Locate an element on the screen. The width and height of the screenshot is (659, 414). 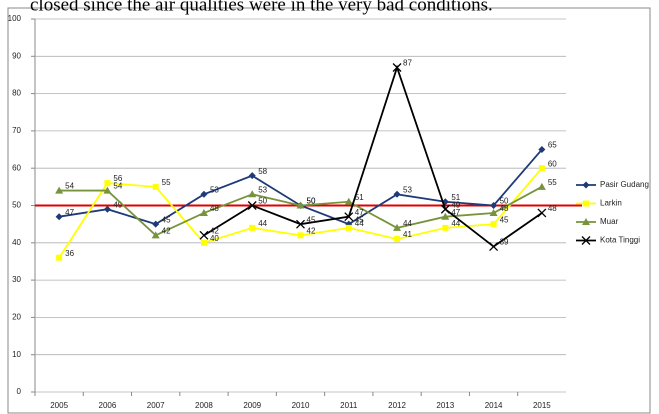
legend-label: Kota Tinggi is located at coordinates (620, 240).